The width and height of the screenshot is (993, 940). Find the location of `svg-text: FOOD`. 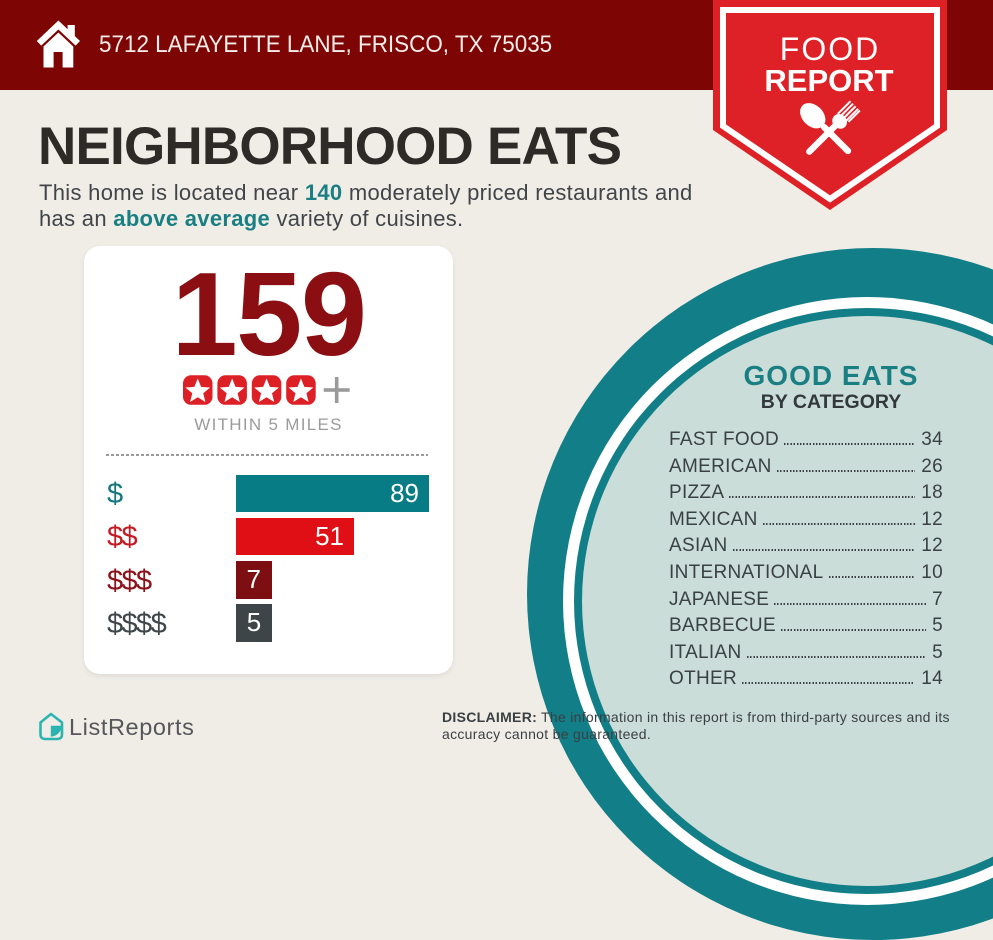

svg-text: FOOD is located at coordinates (830, 49).